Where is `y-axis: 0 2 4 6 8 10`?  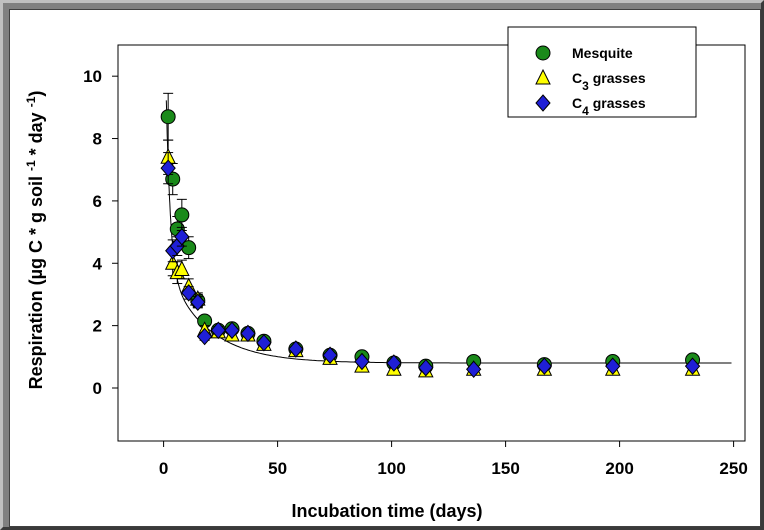
y-axis: 0 2 4 6 8 10 is located at coordinates (100, 232).